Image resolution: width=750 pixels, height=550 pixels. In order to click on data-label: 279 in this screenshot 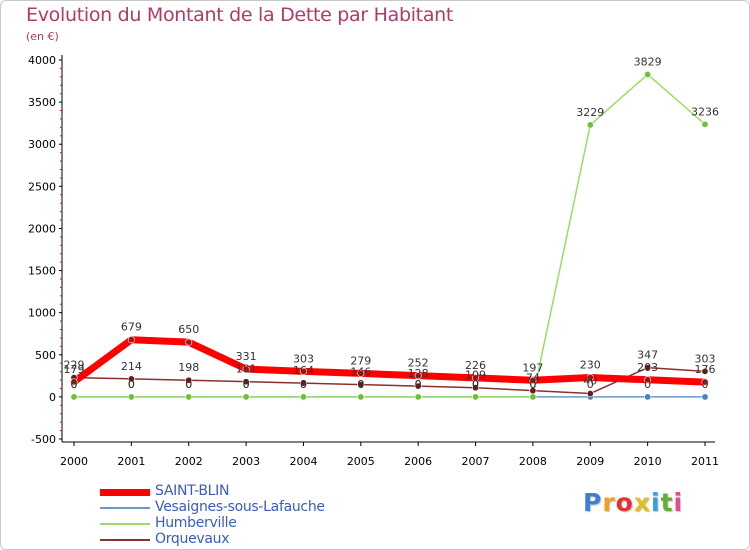, I will do `click(360, 360)`.